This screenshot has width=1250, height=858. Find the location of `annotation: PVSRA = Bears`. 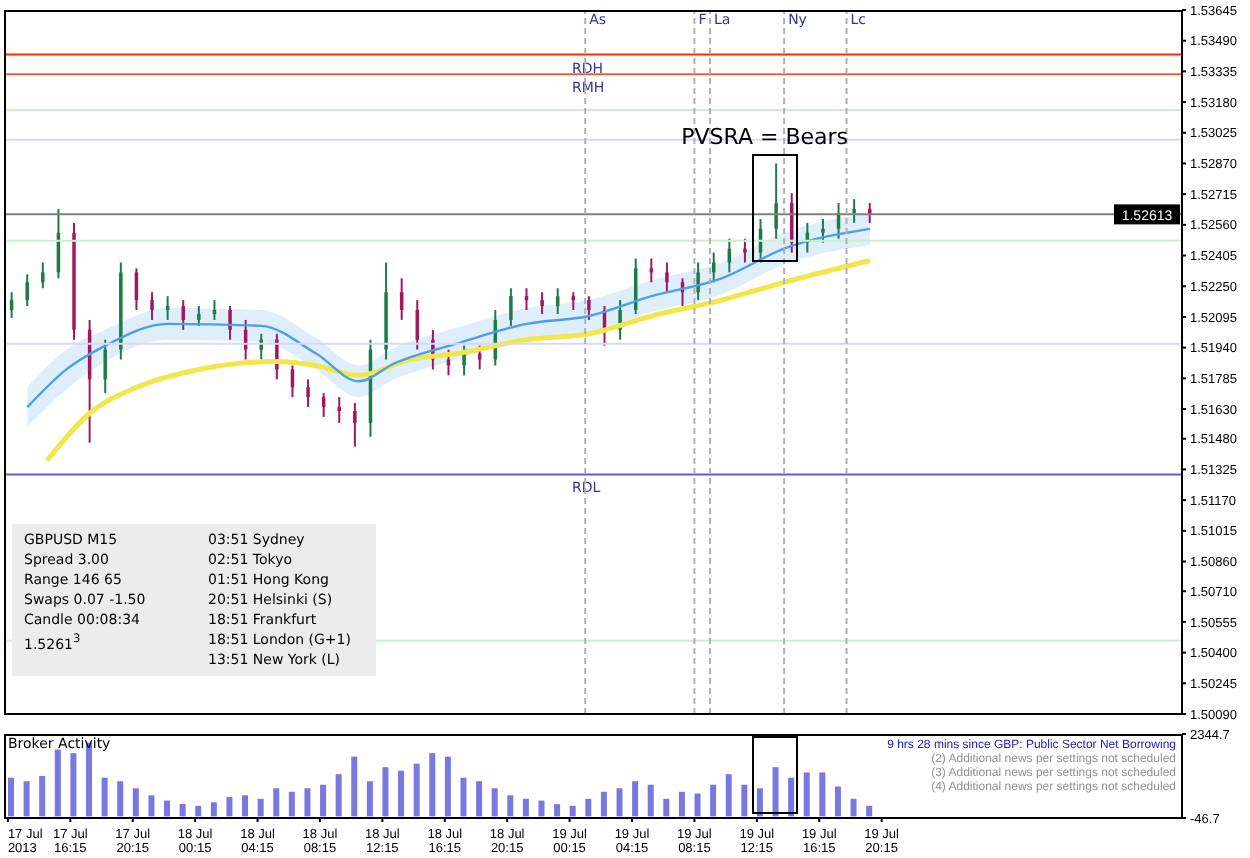

annotation: PVSRA = Bears is located at coordinates (765, 136).